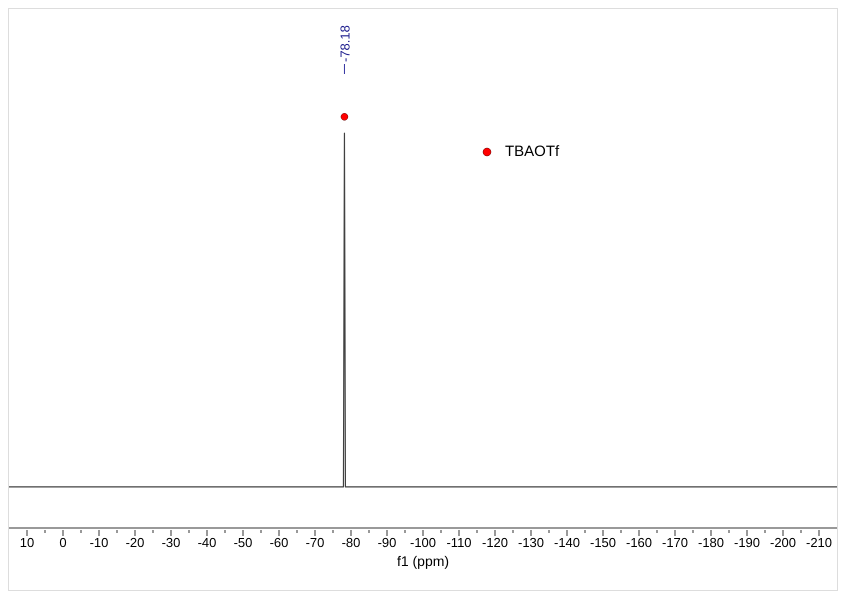 This screenshot has height=597, width=842. What do you see at coordinates (495, 542) in the screenshot?
I see `x-tick-label: -120` at bounding box center [495, 542].